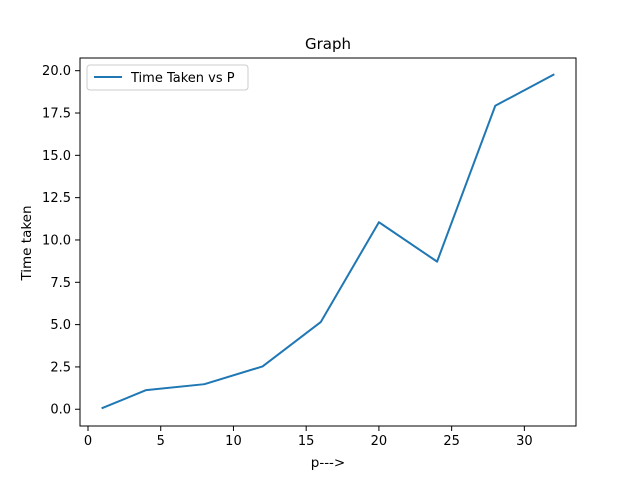 The height and width of the screenshot is (480, 640). What do you see at coordinates (56, 240) in the screenshot?
I see `y-tick-label: 10.0` at bounding box center [56, 240].